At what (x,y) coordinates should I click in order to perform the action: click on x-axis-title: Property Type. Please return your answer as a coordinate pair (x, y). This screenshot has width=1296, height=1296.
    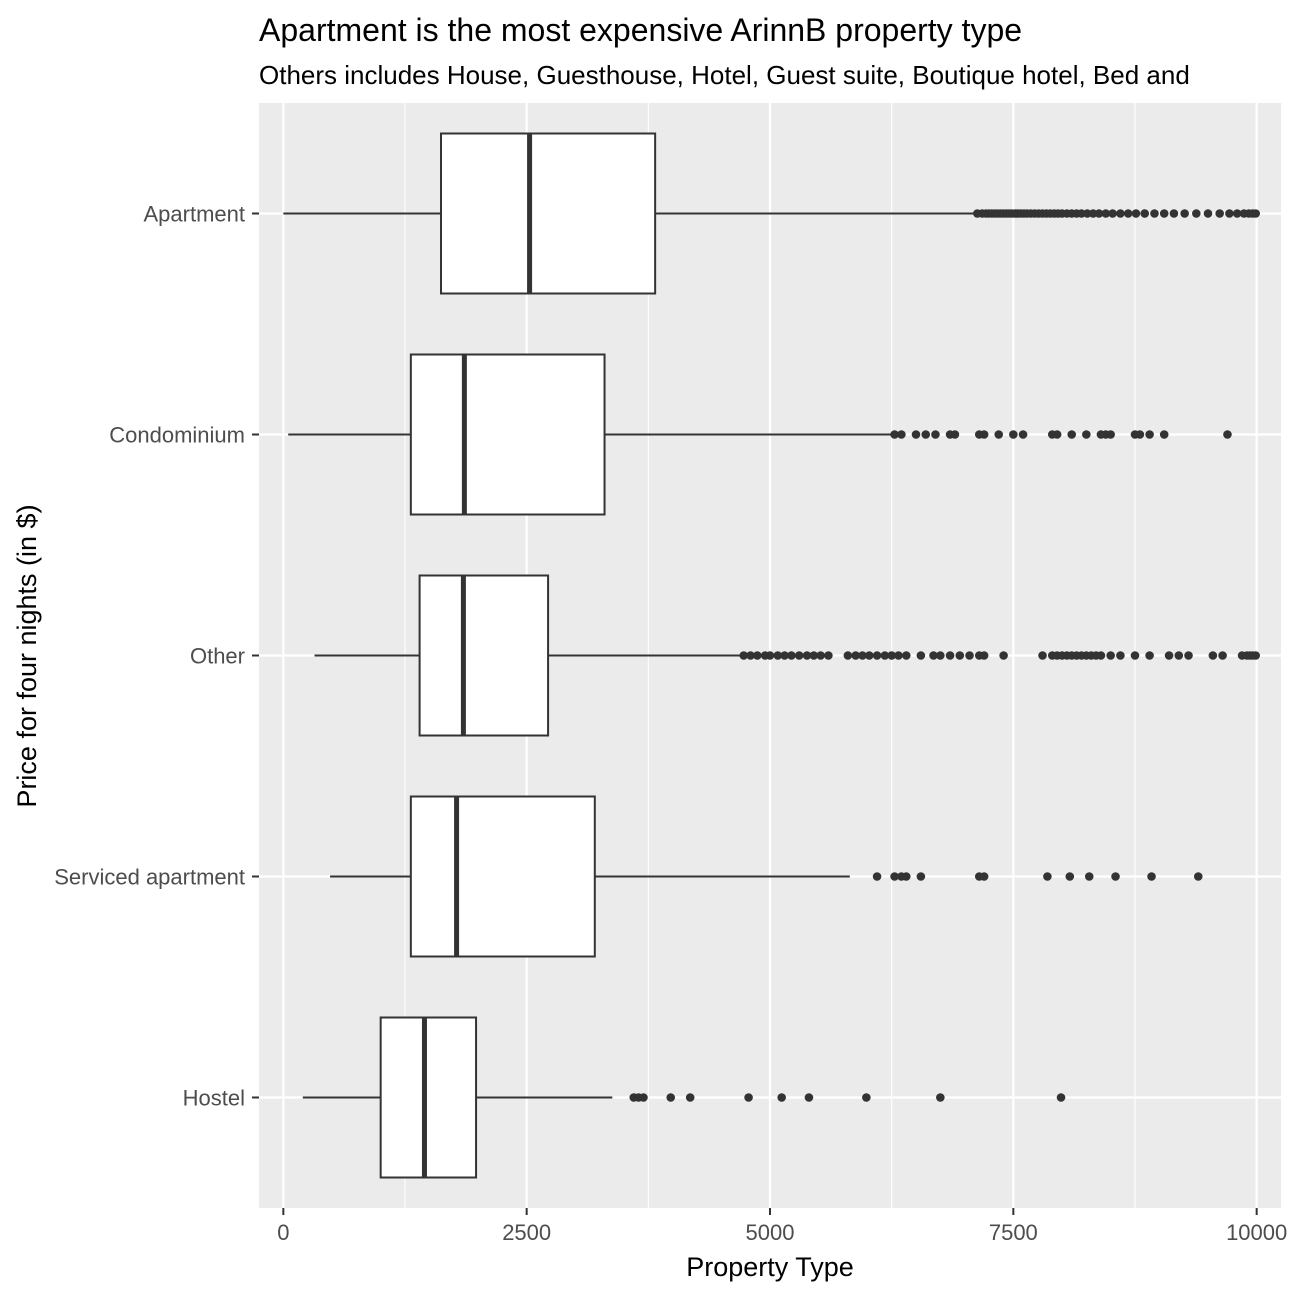
    Looking at the image, I should click on (770, 1267).